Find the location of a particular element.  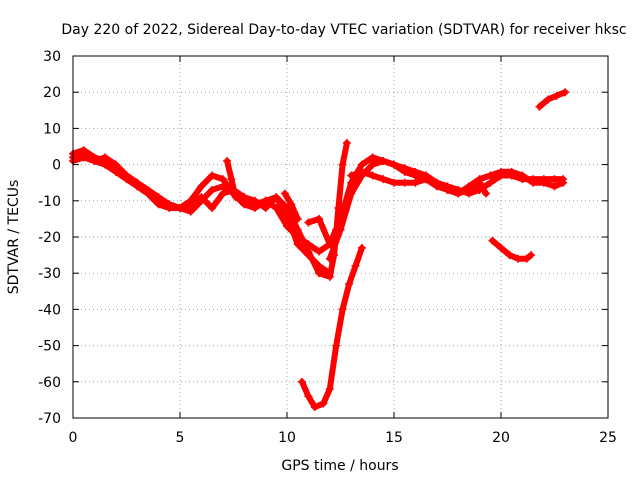

y-tick-label: -50 is located at coordinates (49, 347).